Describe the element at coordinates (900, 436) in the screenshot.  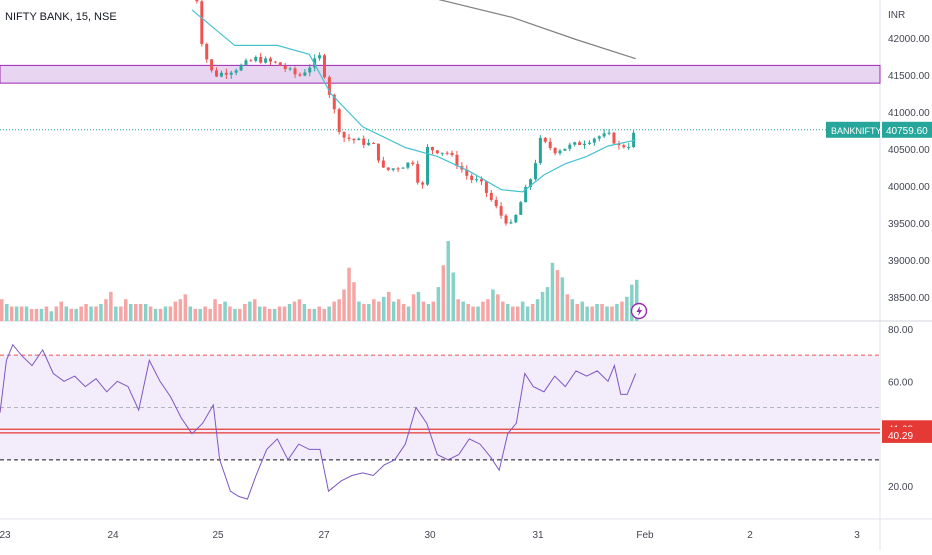
I see `rsi-lower-level-label: 40.29` at that location.